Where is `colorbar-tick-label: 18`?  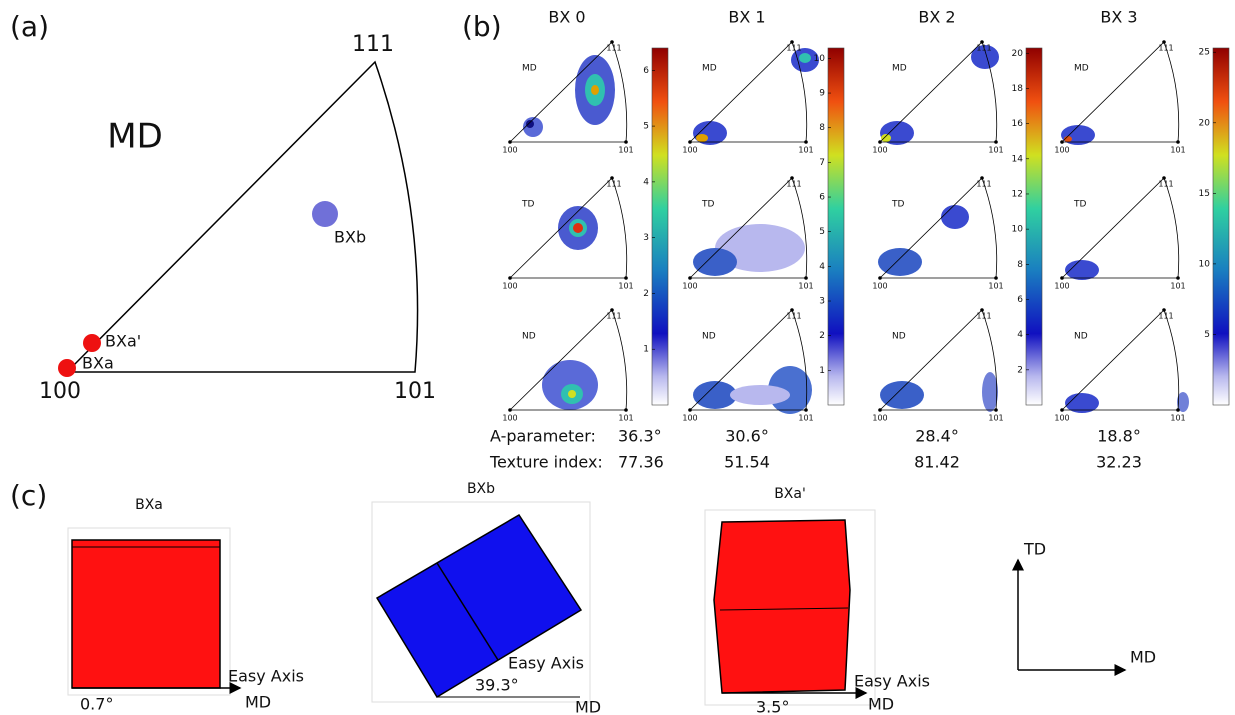
colorbar-tick-label: 18 is located at coordinates (1018, 89).